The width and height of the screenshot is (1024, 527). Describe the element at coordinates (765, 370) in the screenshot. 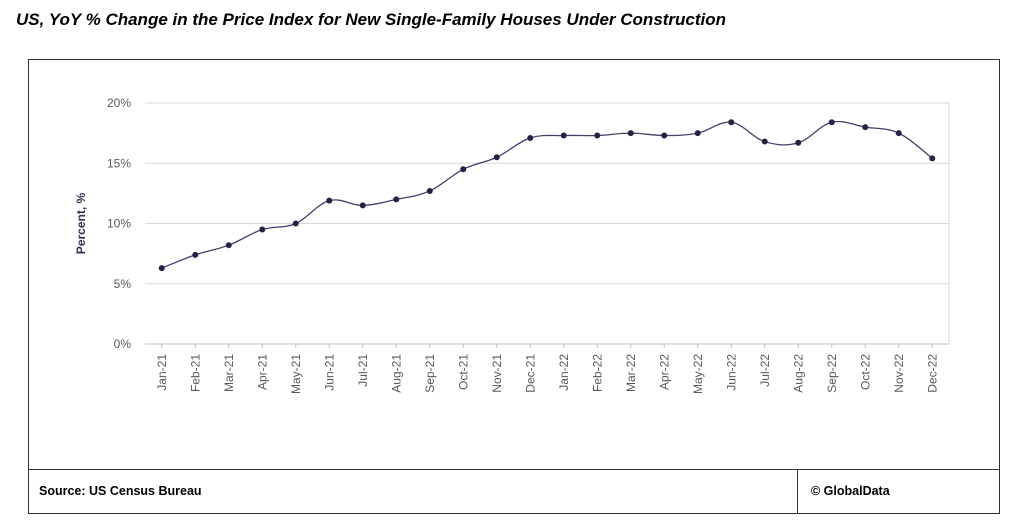

I see `x-tick-label: Jul-22` at that location.